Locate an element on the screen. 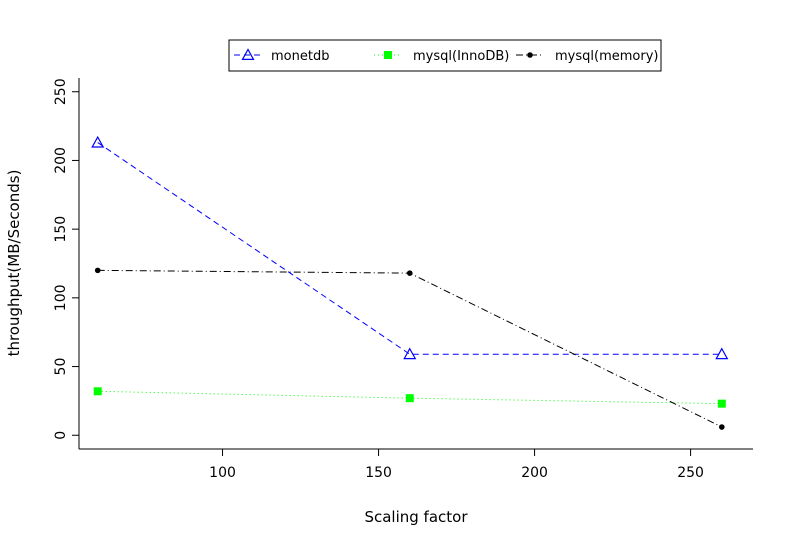 The width and height of the screenshot is (794, 552). legend-label: monetdb is located at coordinates (300, 56).